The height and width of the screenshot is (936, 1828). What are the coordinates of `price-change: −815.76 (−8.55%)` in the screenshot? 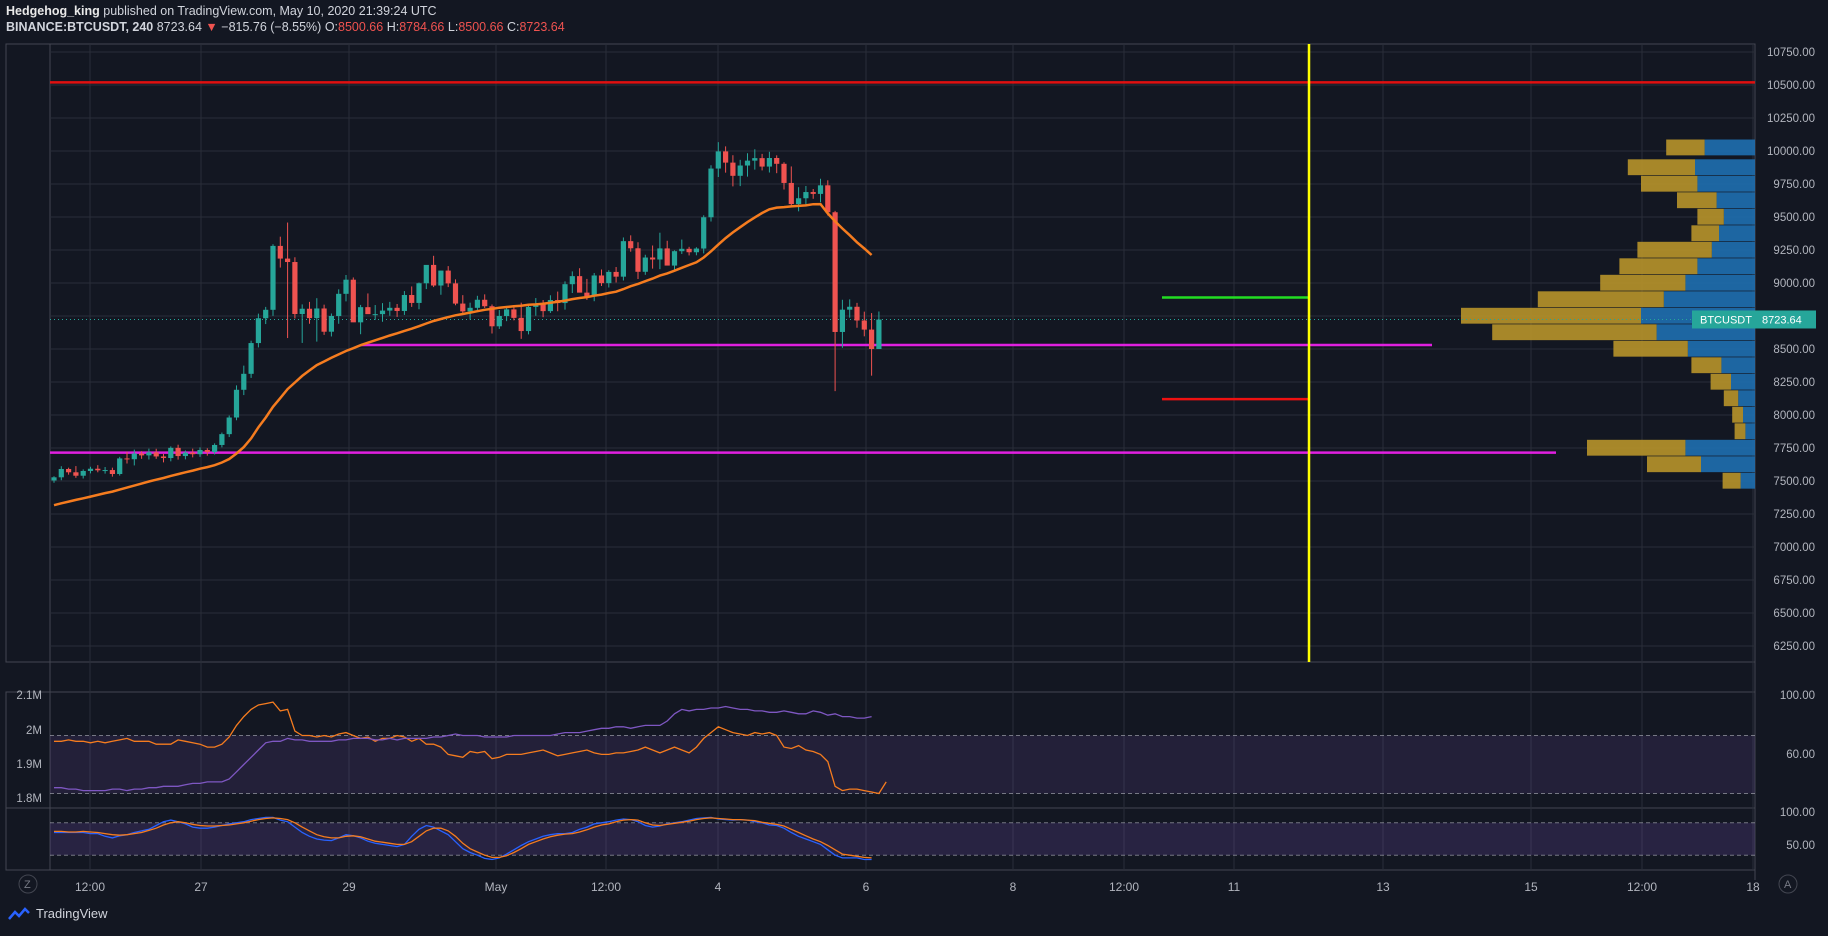 It's located at (271, 27).